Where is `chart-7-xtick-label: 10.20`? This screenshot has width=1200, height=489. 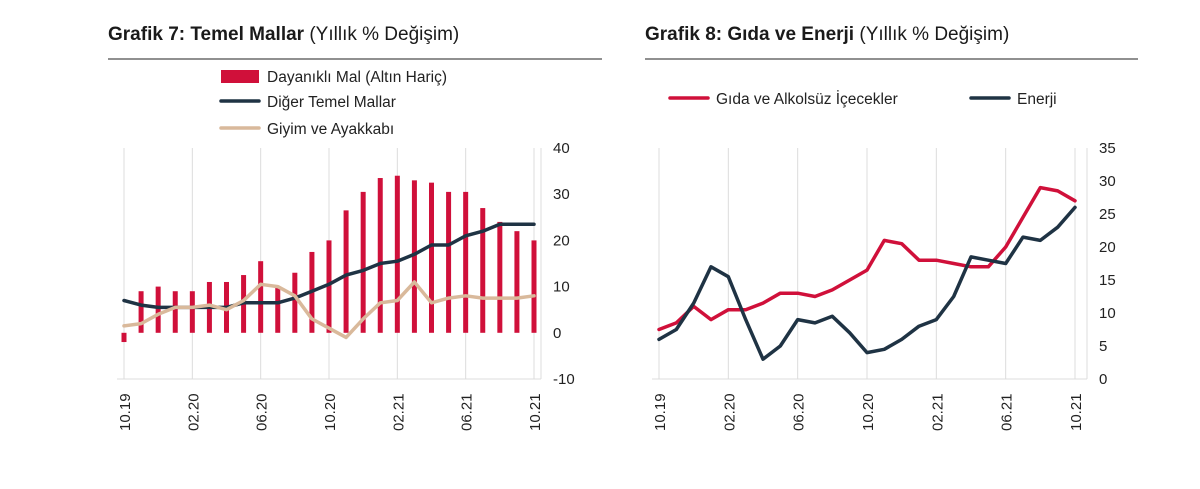 chart-7-xtick-label: 10.20 is located at coordinates (330, 412).